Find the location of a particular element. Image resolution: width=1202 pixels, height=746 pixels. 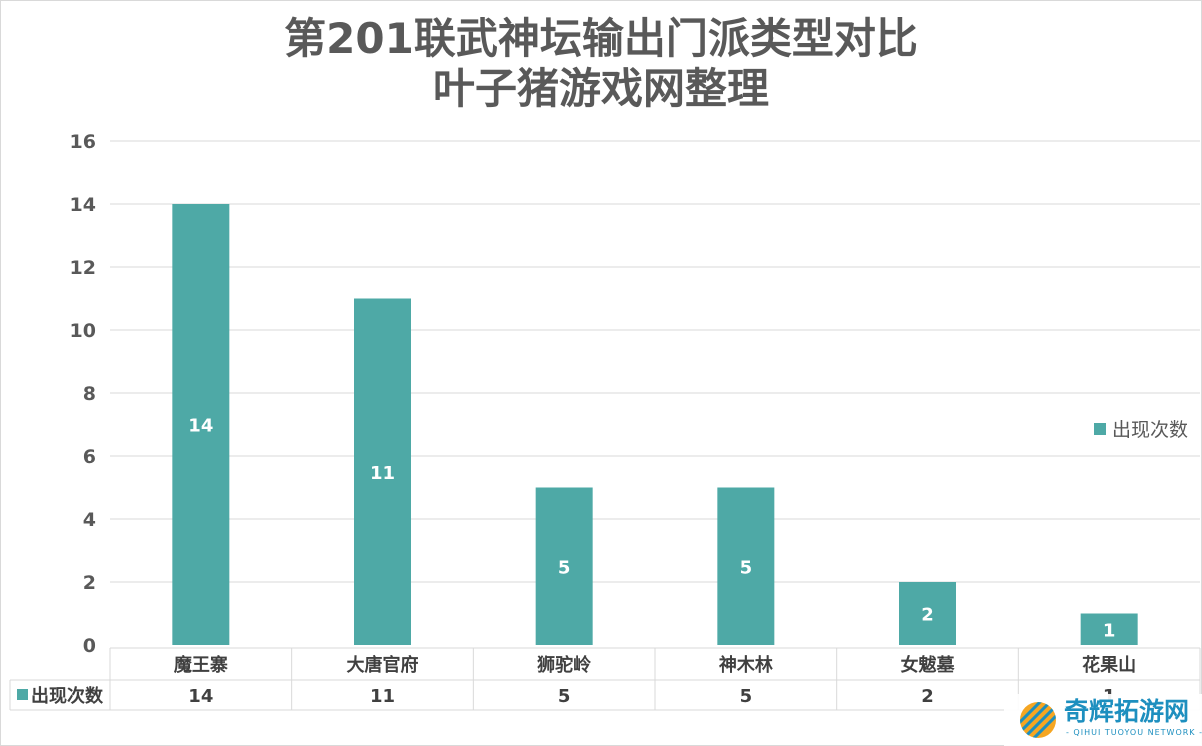

table-value: 11 is located at coordinates (382, 696).